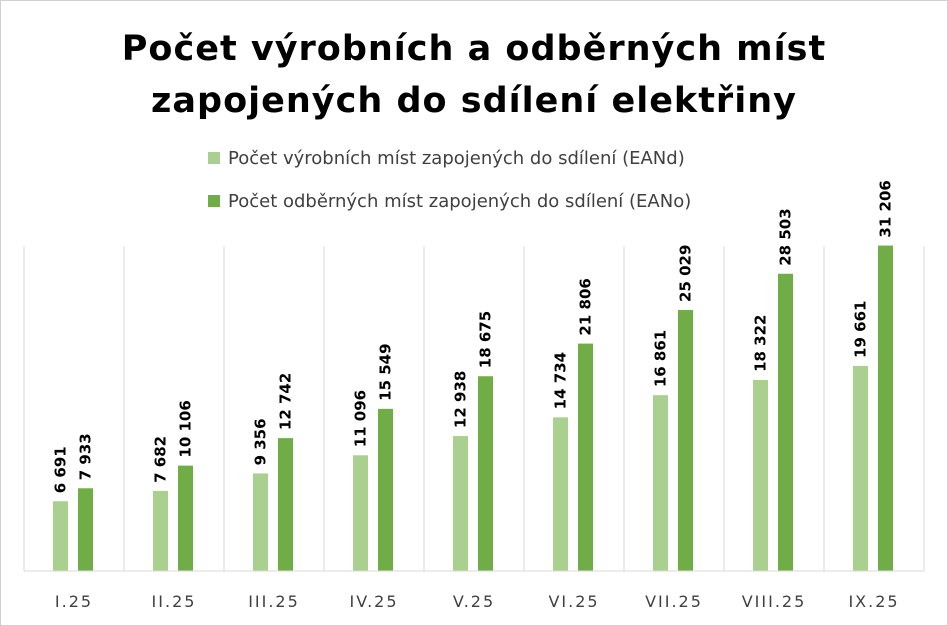 The width and height of the screenshot is (948, 626). What do you see at coordinates (174, 601) in the screenshot?
I see `x-tick-label: II.25` at bounding box center [174, 601].